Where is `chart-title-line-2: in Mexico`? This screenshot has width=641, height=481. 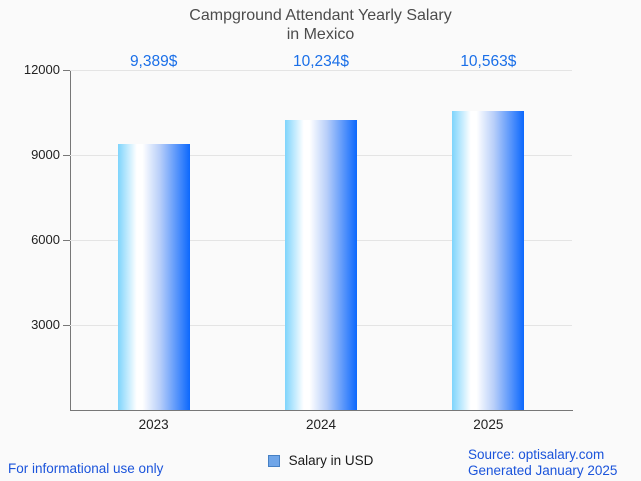 chart-title-line-2: in Mexico is located at coordinates (320, 34).